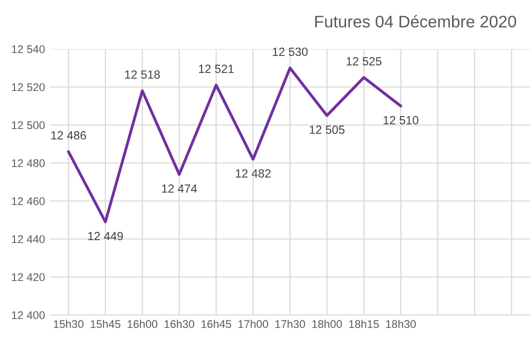 Image resolution: width=530 pixels, height=339 pixels. I want to click on y-tick-label: 12 440, so click(28, 239).